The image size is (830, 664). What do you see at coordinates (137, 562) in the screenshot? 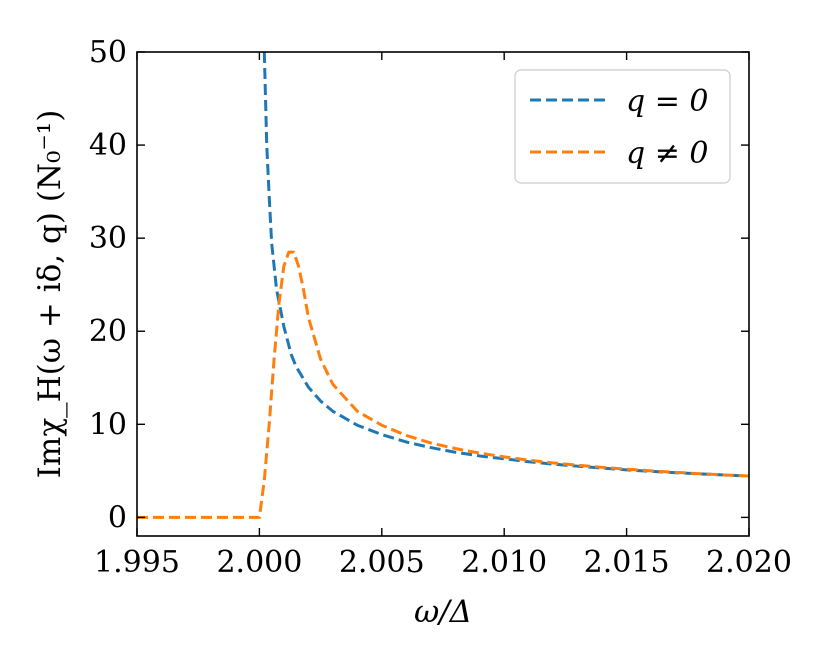
I see `x-tick-label: 1.995` at bounding box center [137, 562].